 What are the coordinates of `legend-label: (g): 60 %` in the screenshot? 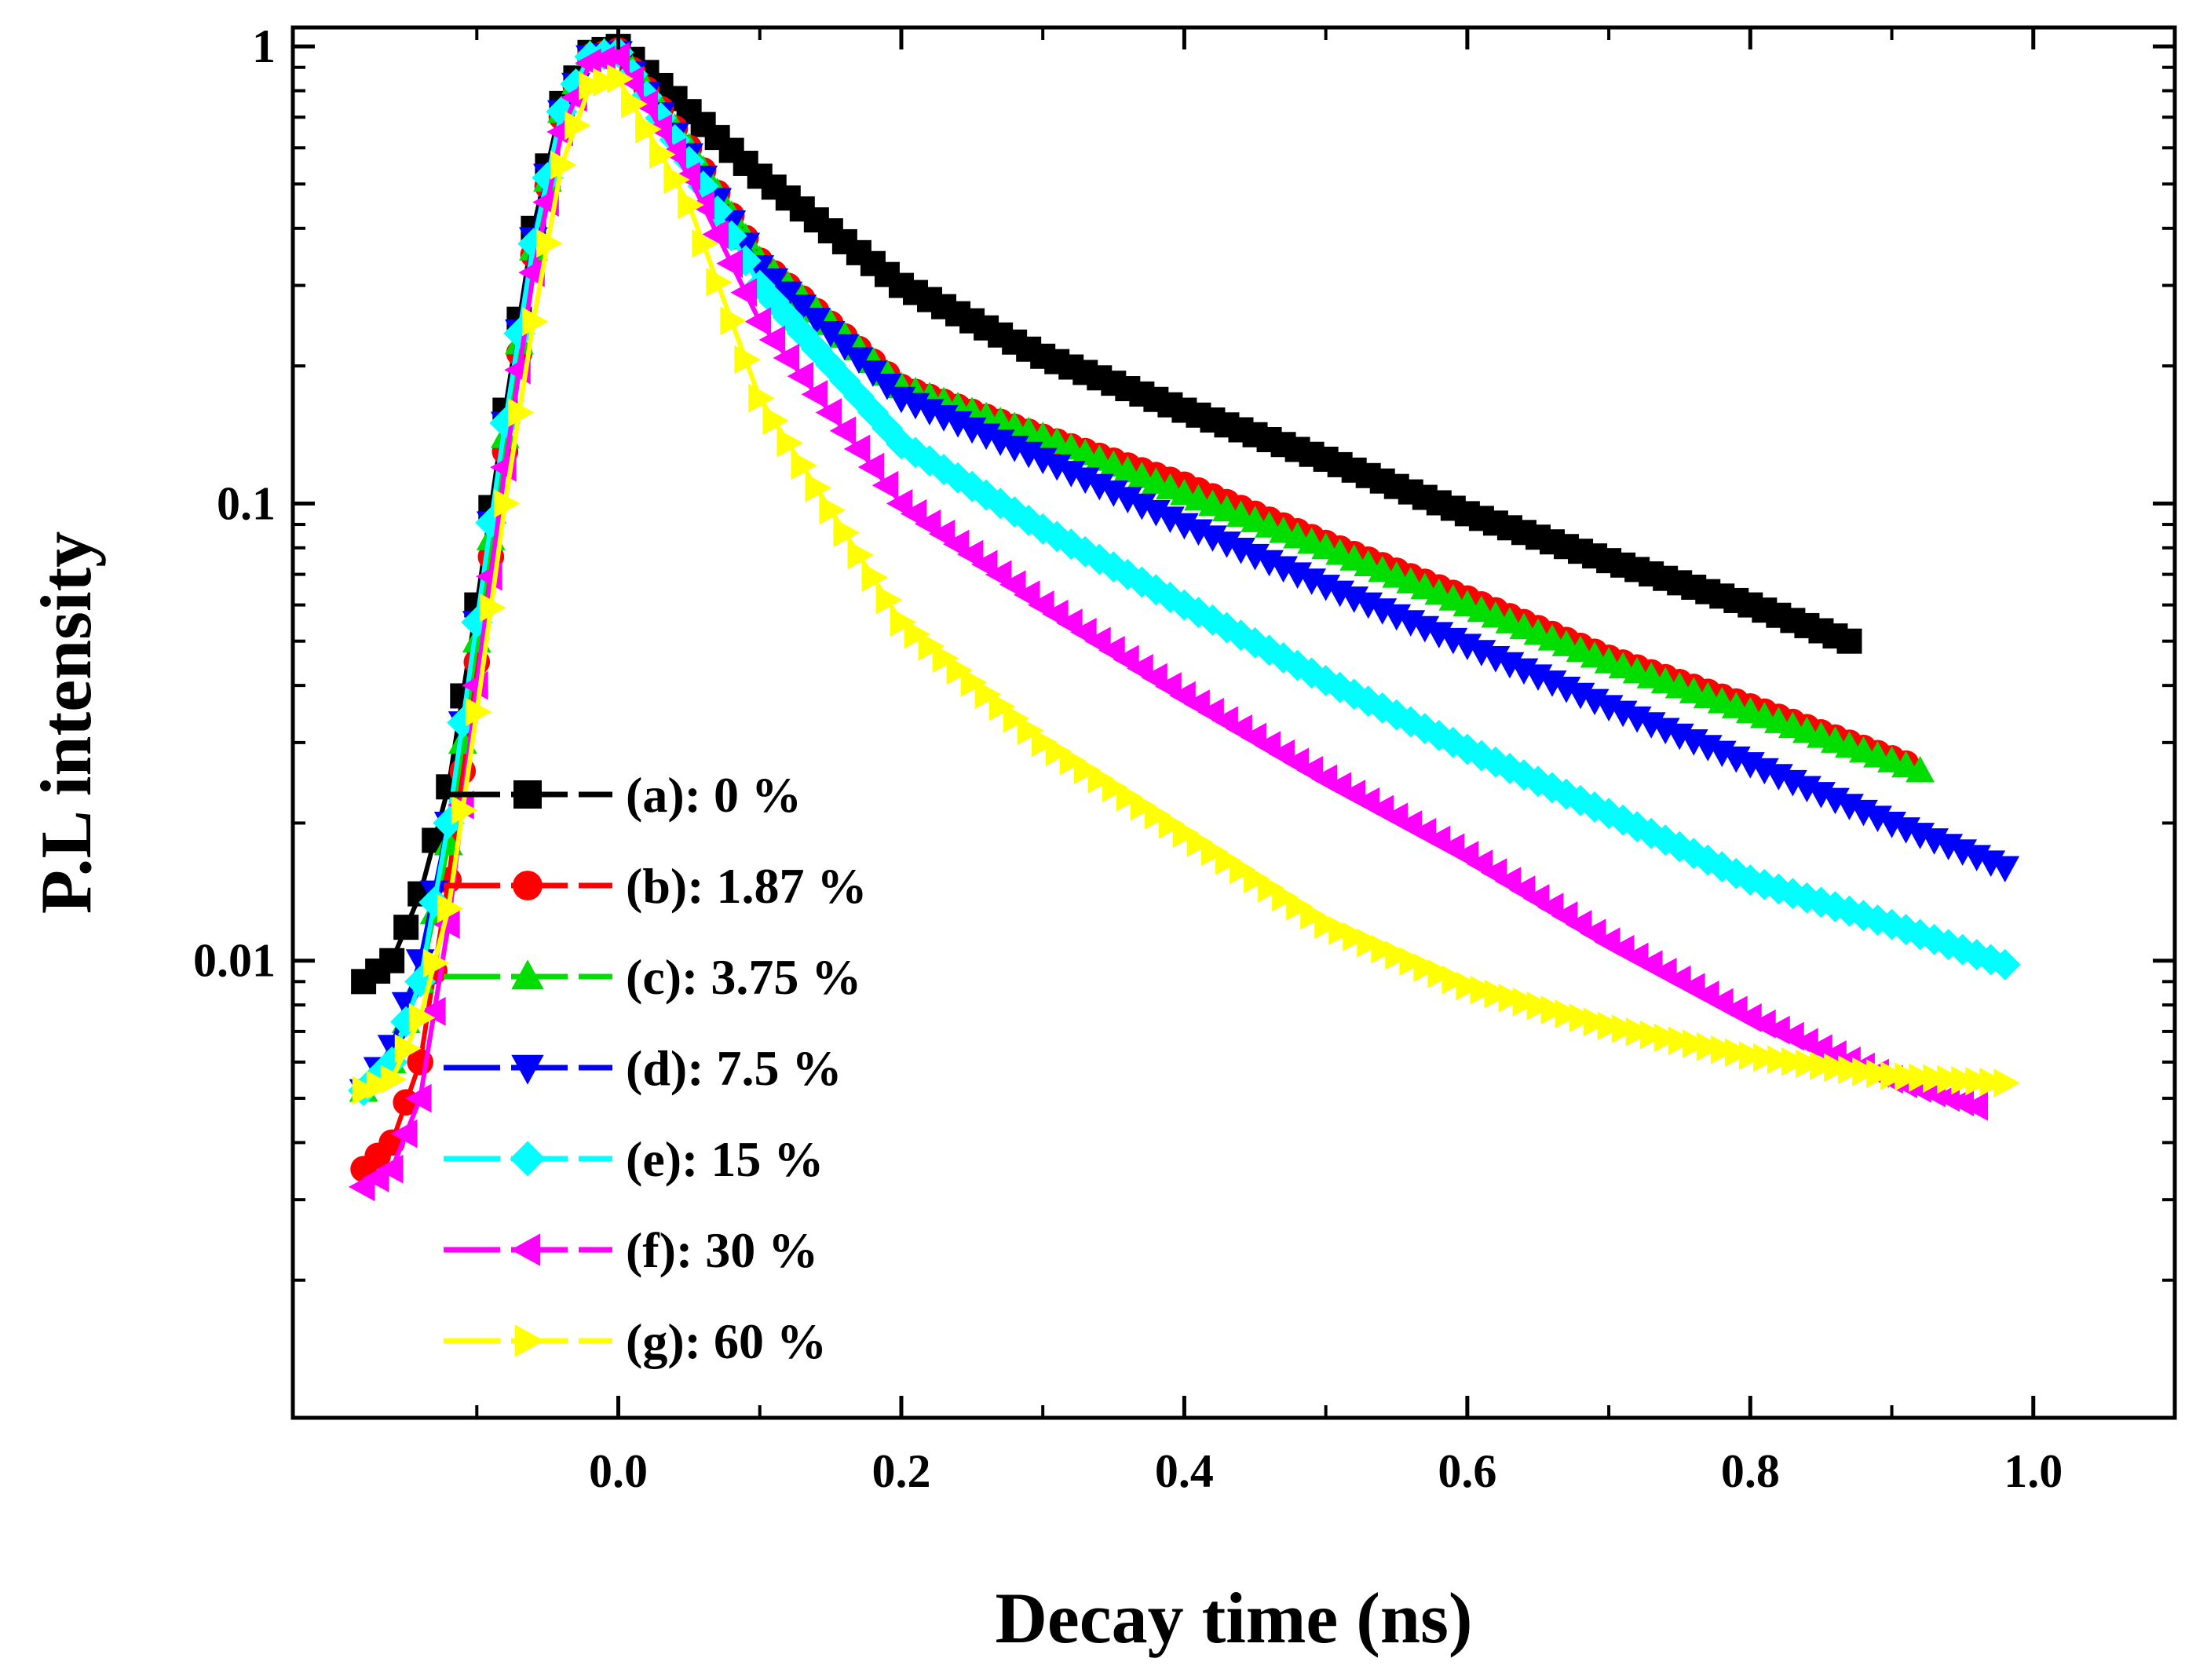 It's located at (726, 1341).